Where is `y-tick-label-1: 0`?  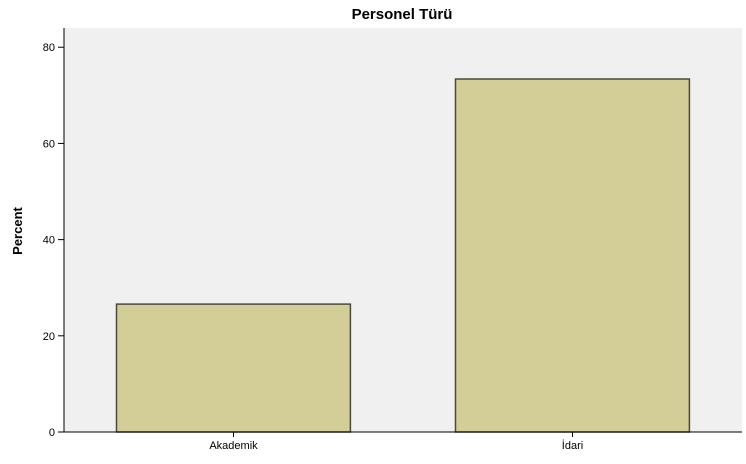
y-tick-label-1: 0 is located at coordinates (52, 433).